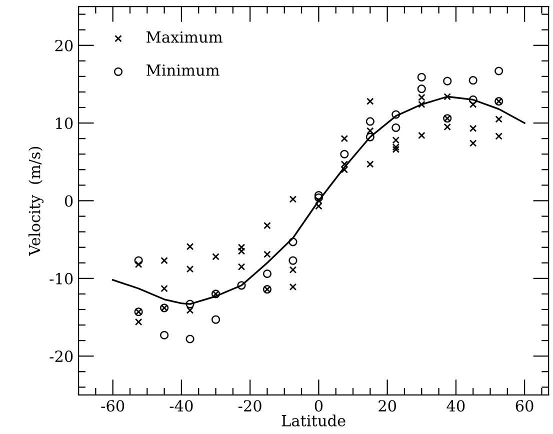 This screenshot has width=553, height=434. Describe the element at coordinates (68, 201) in the screenshot. I see `y-tick-label: 0` at that location.